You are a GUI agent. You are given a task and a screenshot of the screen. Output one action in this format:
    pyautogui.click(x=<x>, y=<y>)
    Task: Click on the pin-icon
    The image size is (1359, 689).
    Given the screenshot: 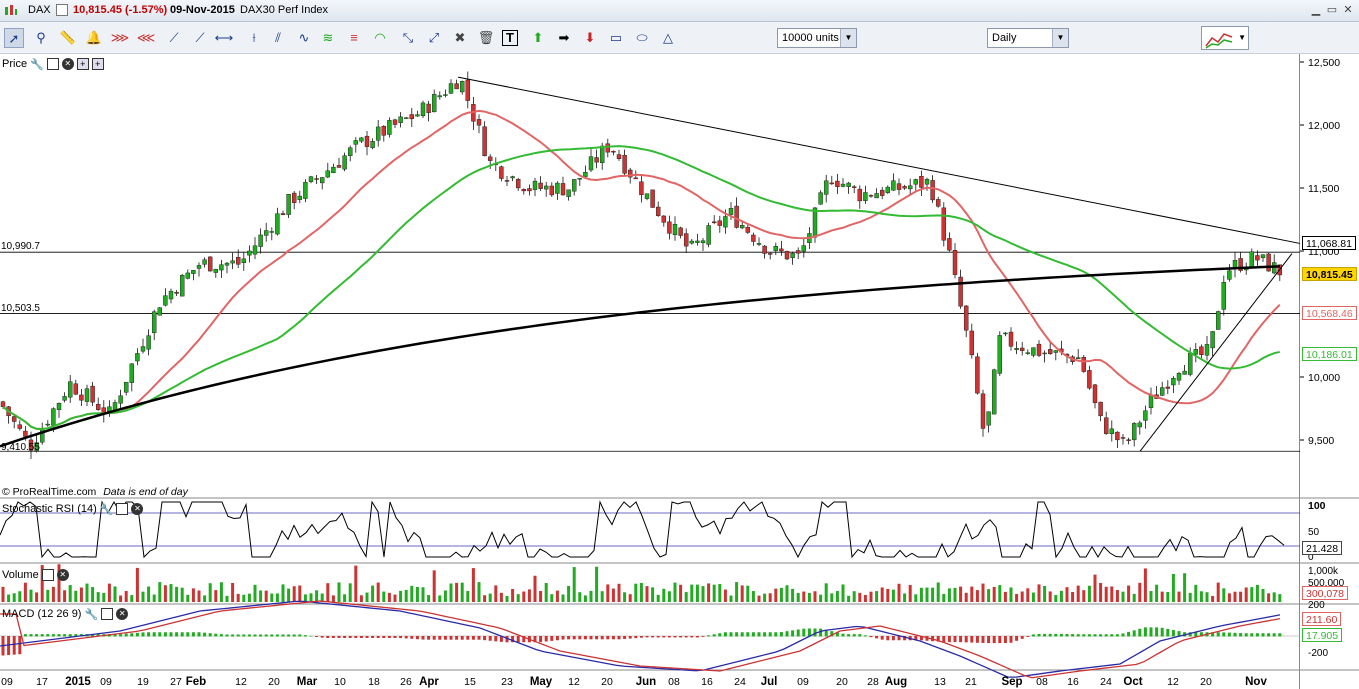 What is the action you would take?
    pyautogui.click(x=62, y=10)
    